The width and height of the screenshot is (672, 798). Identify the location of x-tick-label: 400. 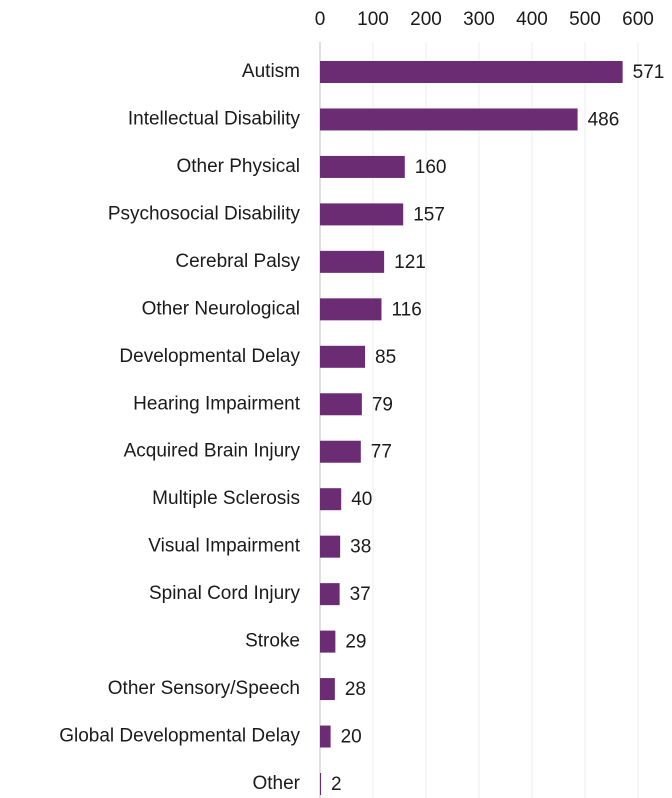
(532, 19).